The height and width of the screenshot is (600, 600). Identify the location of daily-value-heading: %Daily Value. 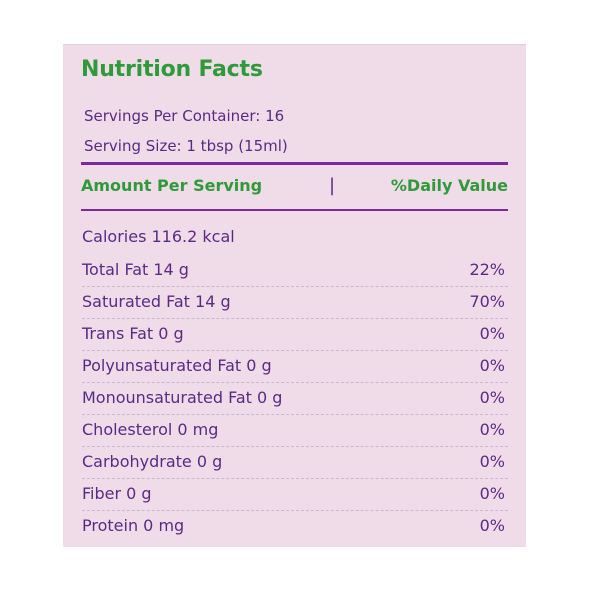
(449, 185).